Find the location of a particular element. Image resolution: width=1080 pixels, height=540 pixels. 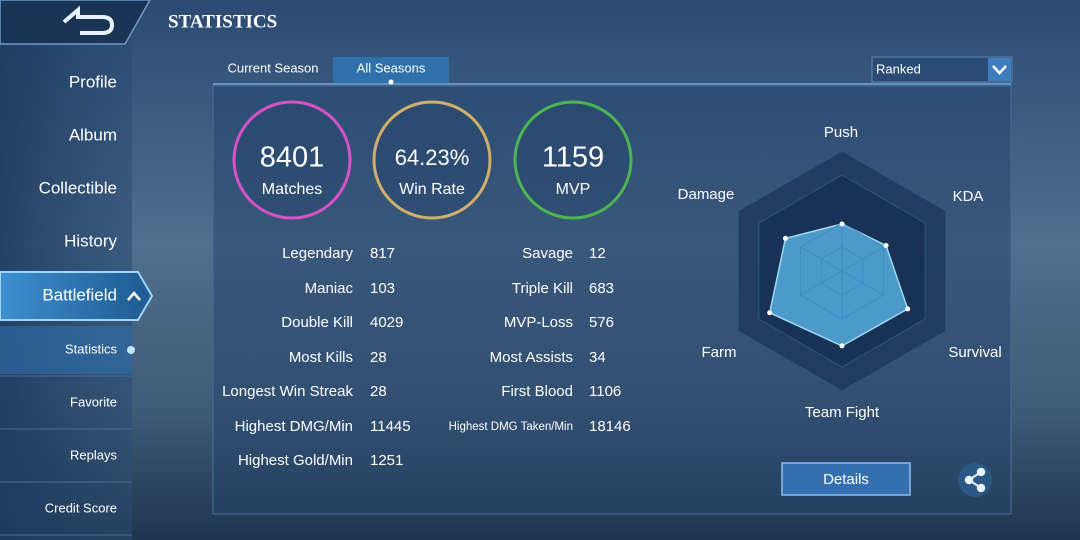

stat-label: Double Kill is located at coordinates (317, 322).